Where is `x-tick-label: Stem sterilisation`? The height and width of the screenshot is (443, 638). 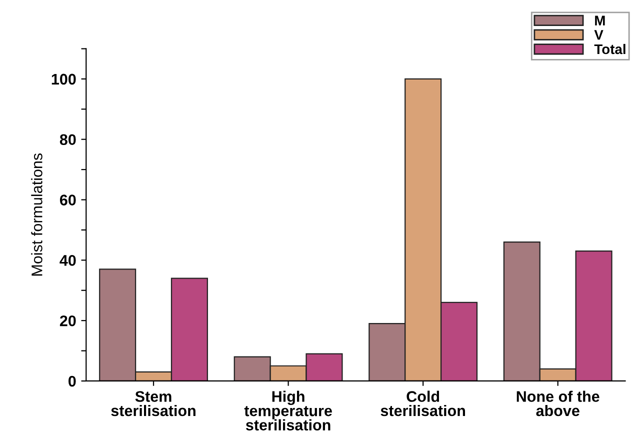 x-tick-label: Stem sterilisation is located at coordinates (153, 403).